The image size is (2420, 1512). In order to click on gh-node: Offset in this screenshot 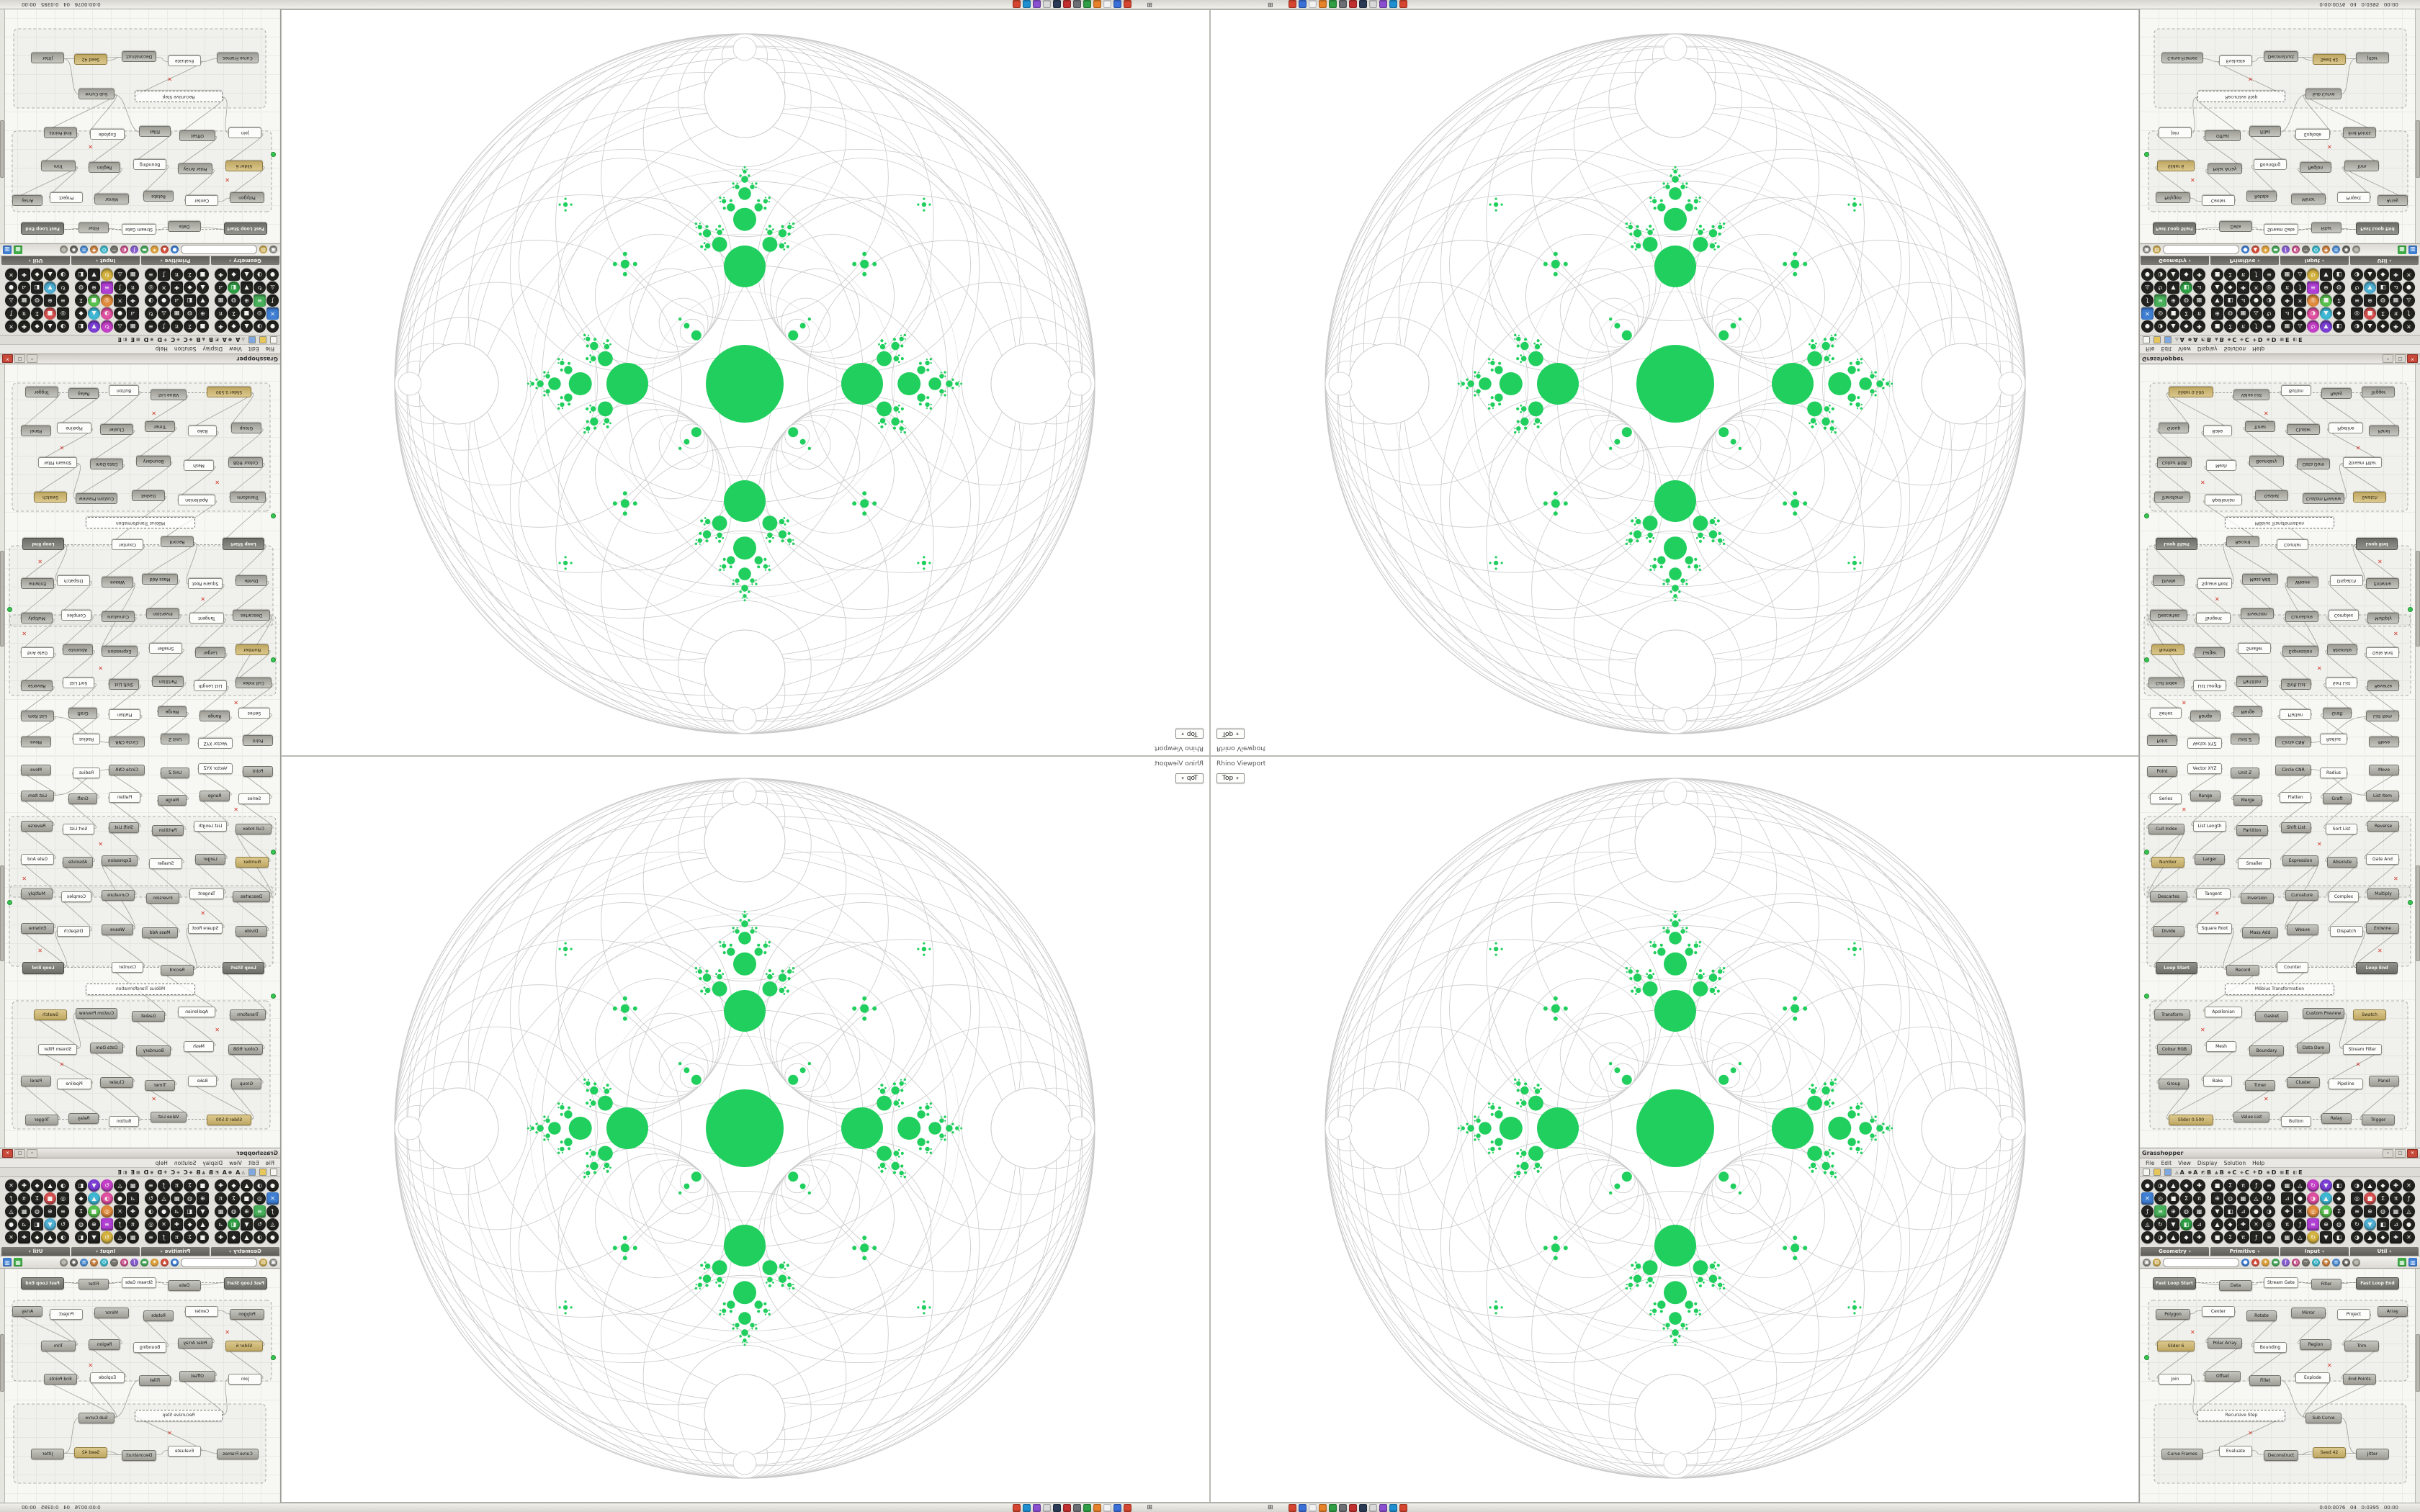, I will do `click(2223, 1376)`.